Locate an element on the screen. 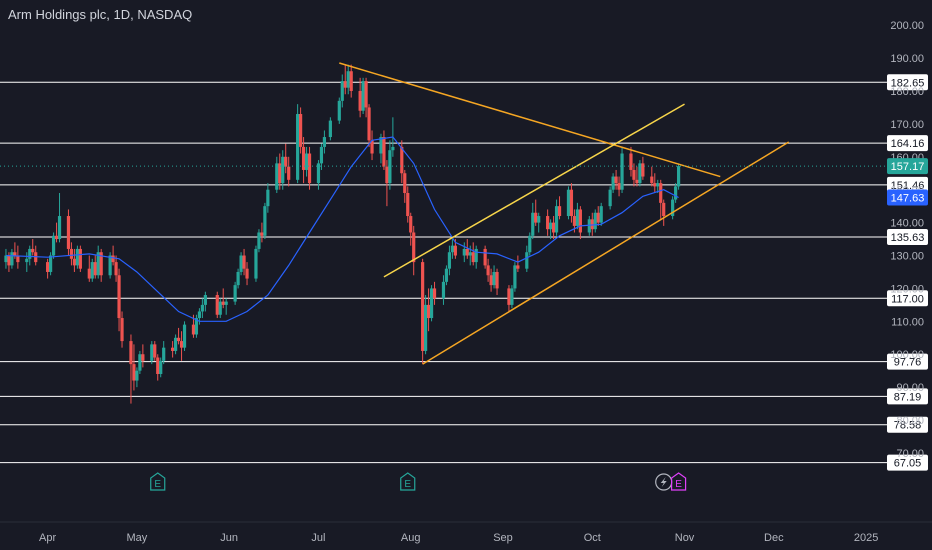 This screenshot has width=932, height=550. level-label: 164.16 is located at coordinates (908, 144).